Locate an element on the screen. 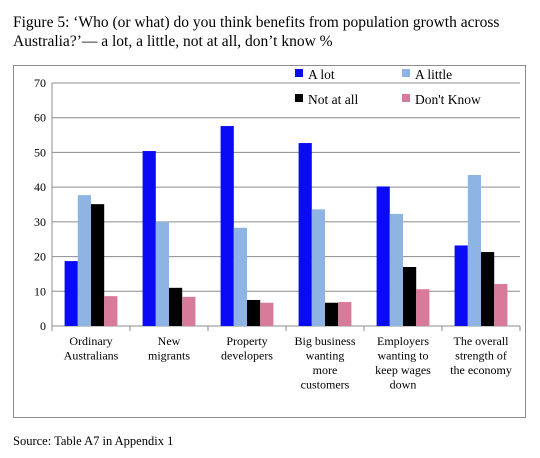 The image size is (540, 458). x-category-label: migrants is located at coordinates (169, 356).